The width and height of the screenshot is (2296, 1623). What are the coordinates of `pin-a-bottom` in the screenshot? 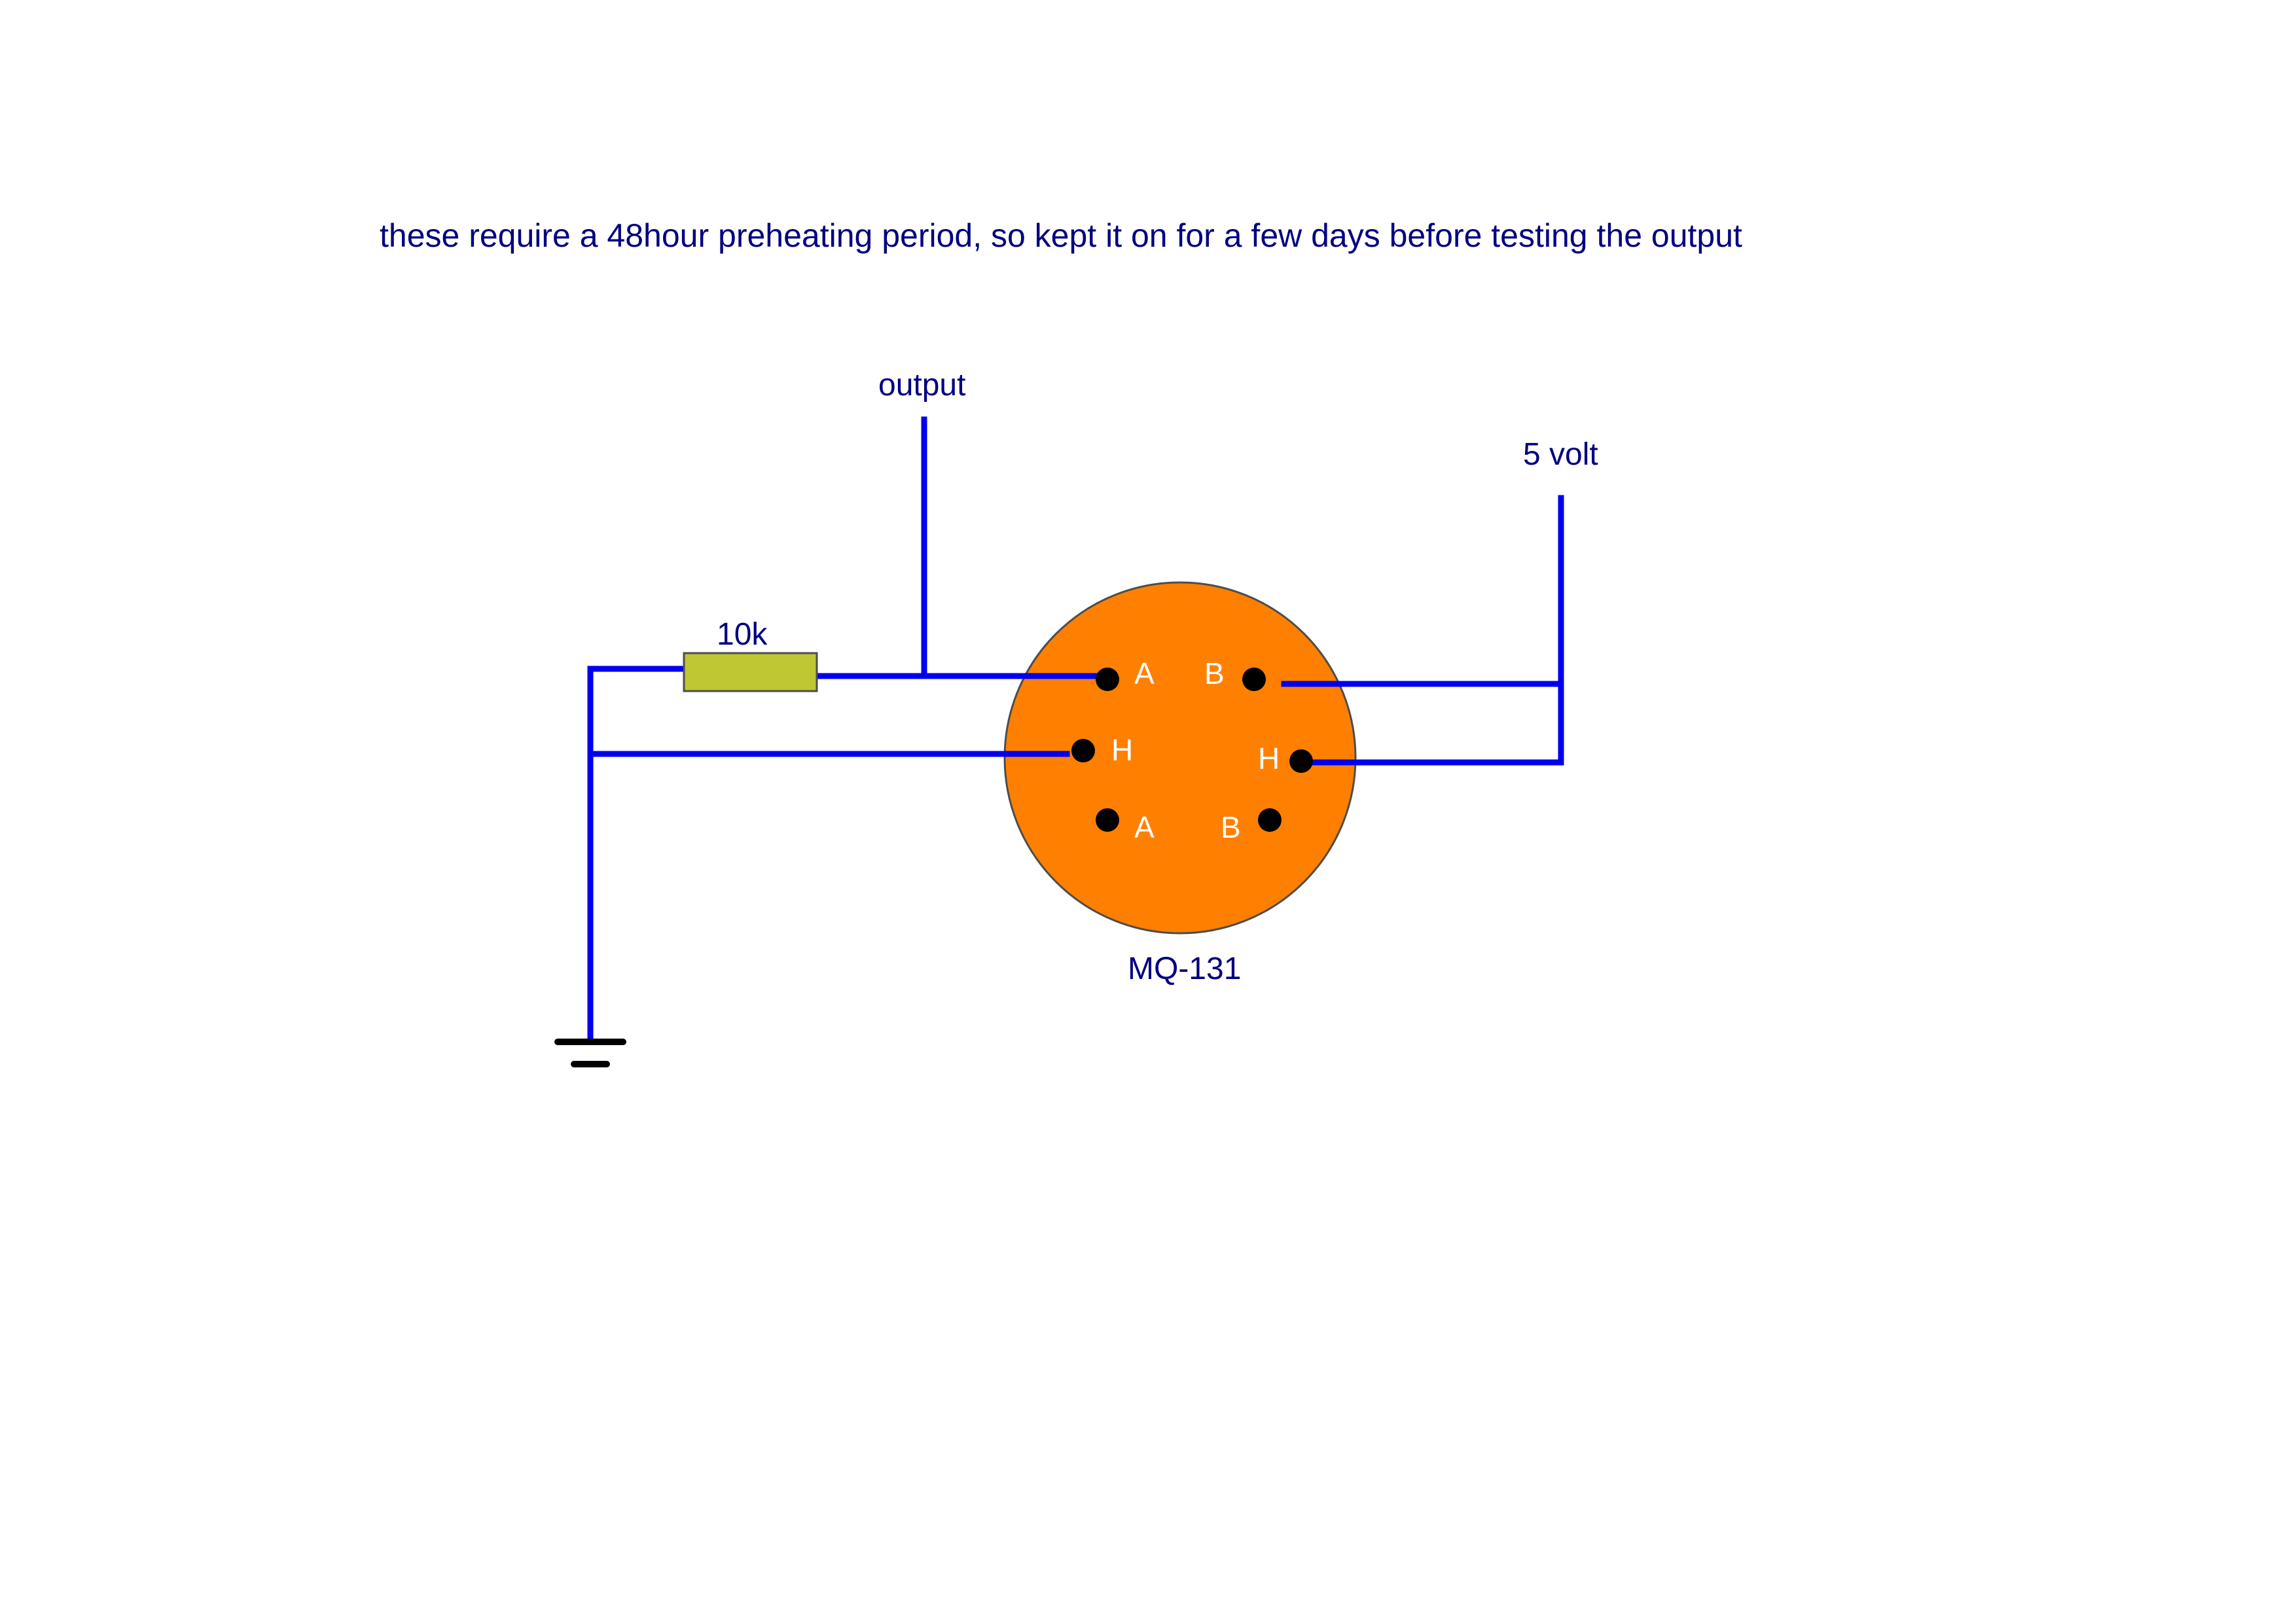 It's located at (1107, 820).